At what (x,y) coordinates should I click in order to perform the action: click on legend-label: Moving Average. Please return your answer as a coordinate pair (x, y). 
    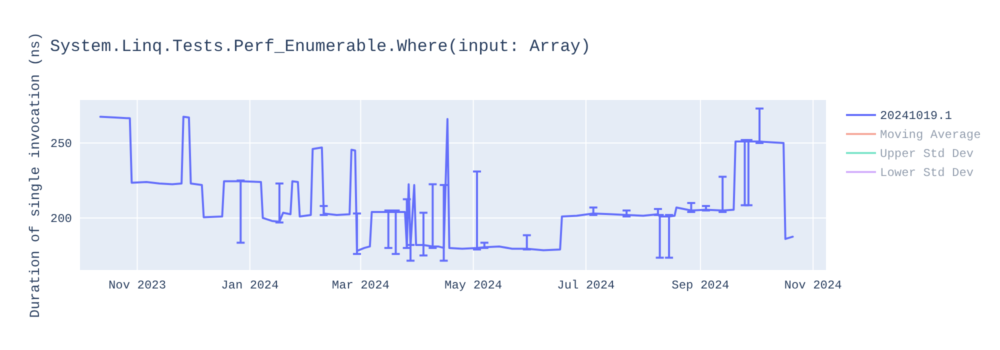
    Looking at the image, I should click on (930, 135).